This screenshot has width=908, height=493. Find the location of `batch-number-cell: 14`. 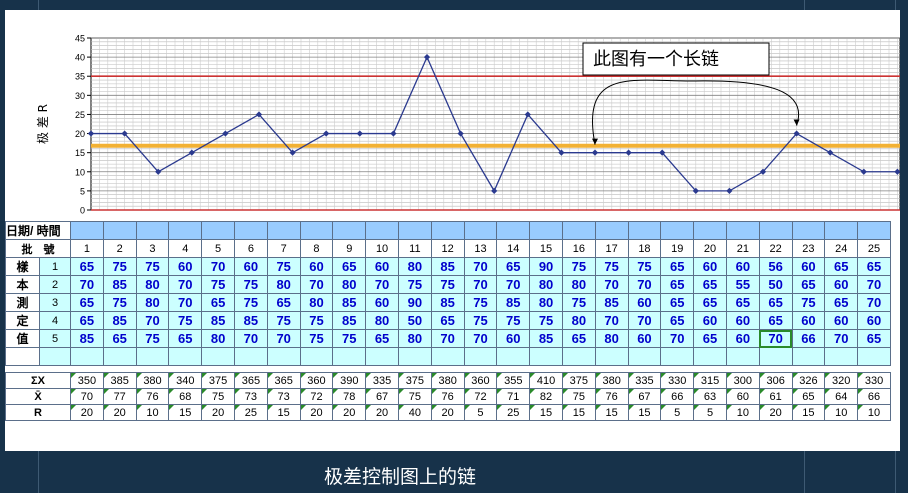

batch-number-cell: 14 is located at coordinates (513, 248).